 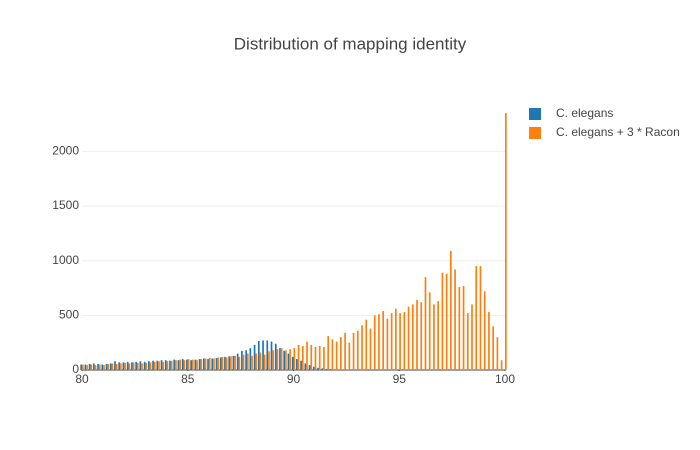 What do you see at coordinates (82, 379) in the screenshot?
I see `x-tick-label: 80` at bounding box center [82, 379].